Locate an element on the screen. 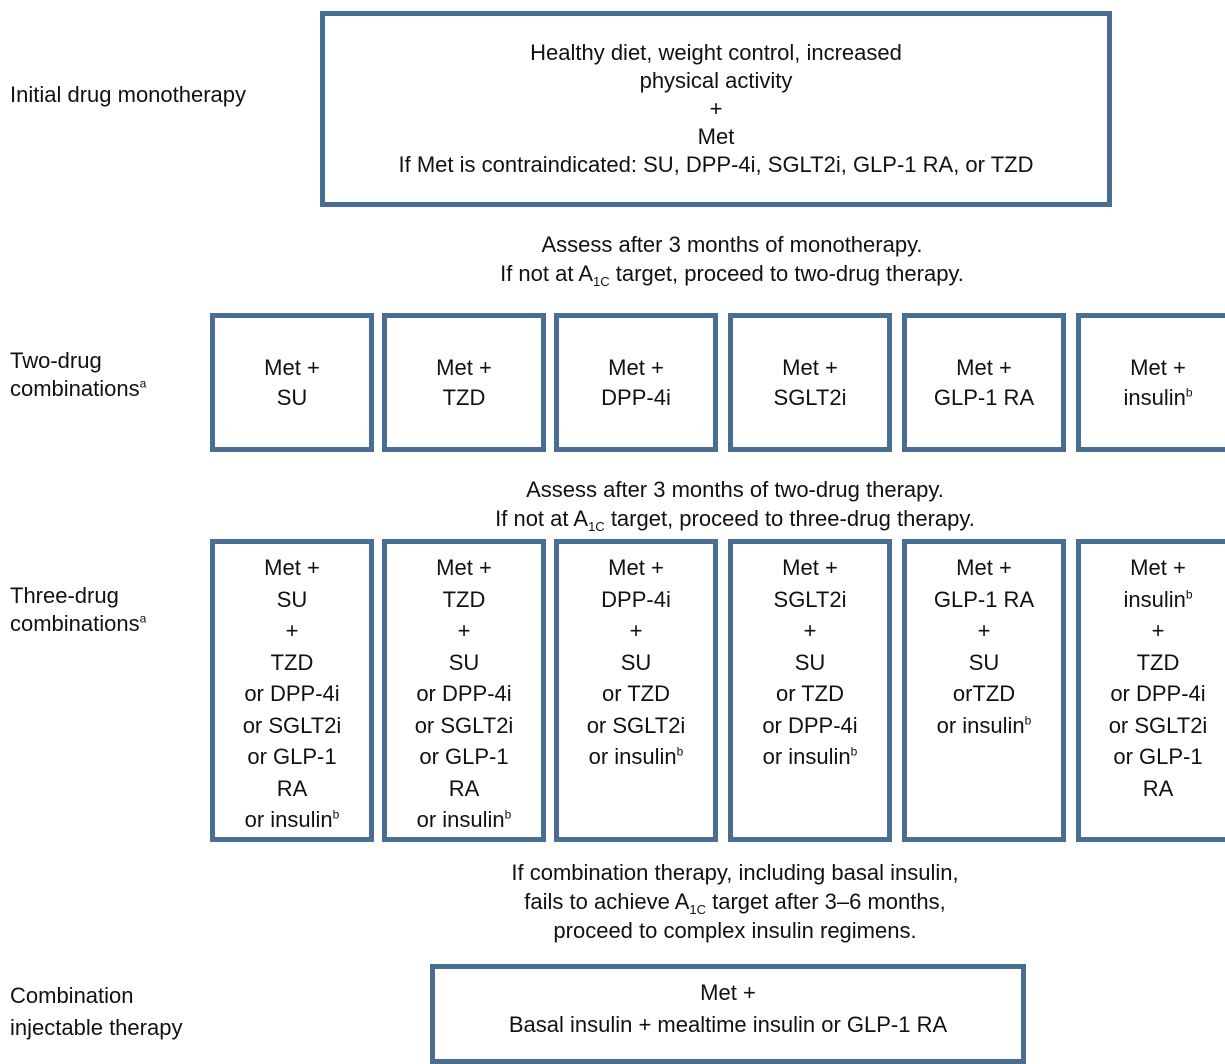 This screenshot has width=1225, height=1064. three-drug-box: Met + DPP-4i + SU or TZD or SGLT2i or insulinb is located at coordinates (636, 690).